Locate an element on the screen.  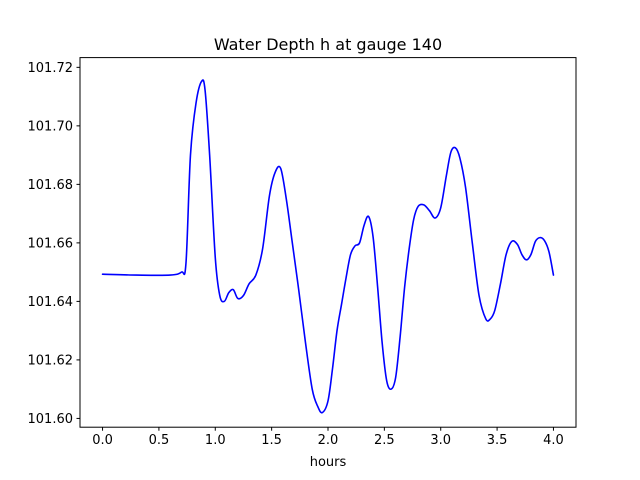
y-tick-label: 101.60 is located at coordinates (51, 419).